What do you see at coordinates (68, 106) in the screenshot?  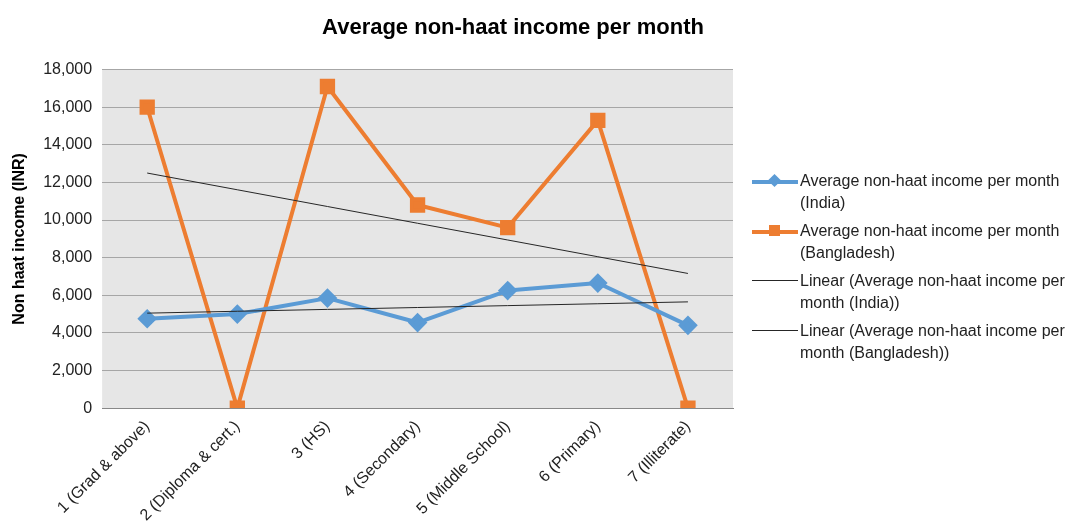 I see `y-tick-label: 16,000` at bounding box center [68, 106].